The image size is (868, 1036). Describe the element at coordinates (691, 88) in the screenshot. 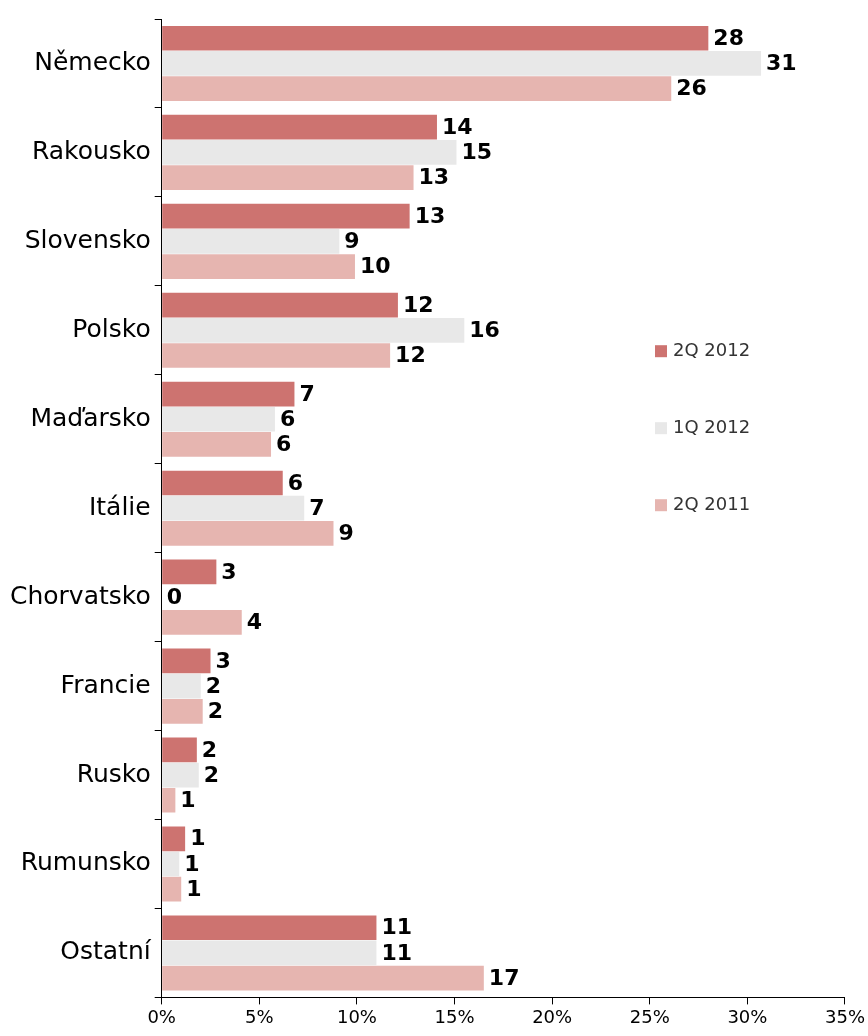

I see `data-label: 26` at that location.